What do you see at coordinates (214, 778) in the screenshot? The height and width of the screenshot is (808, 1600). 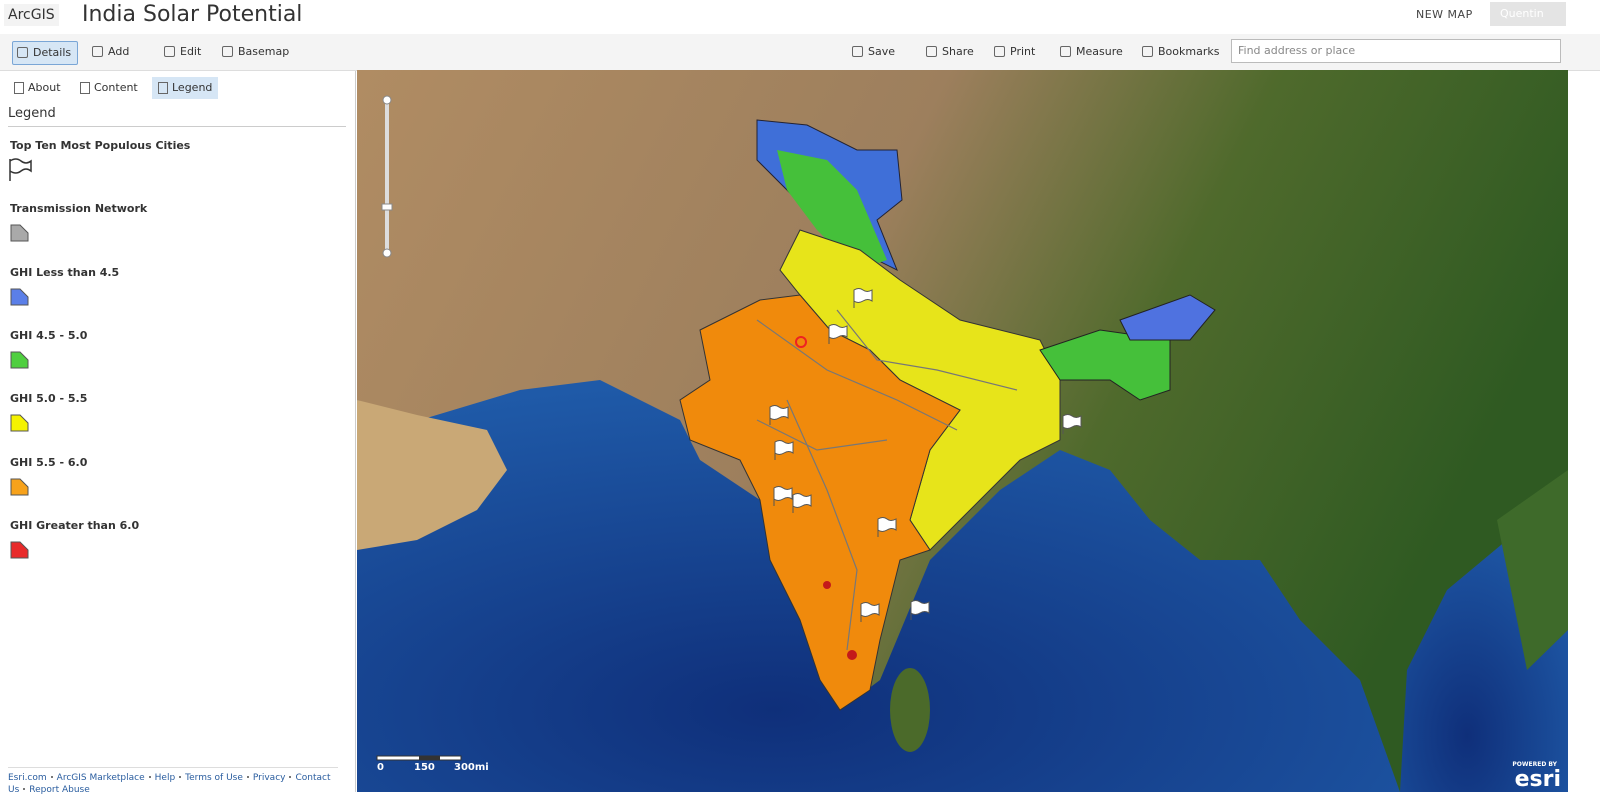 I see `footer-link: Terms of Use` at bounding box center [214, 778].